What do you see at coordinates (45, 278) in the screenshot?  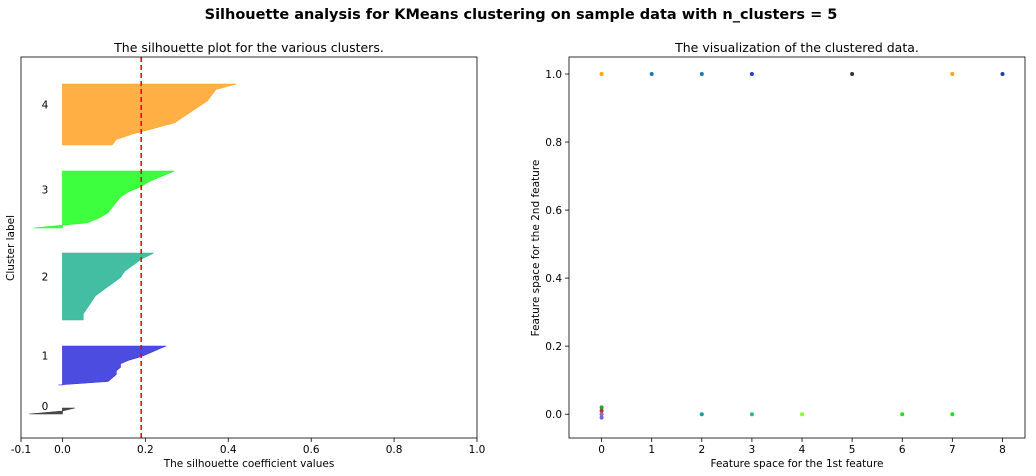 I see `cluster-label-2: 2` at bounding box center [45, 278].